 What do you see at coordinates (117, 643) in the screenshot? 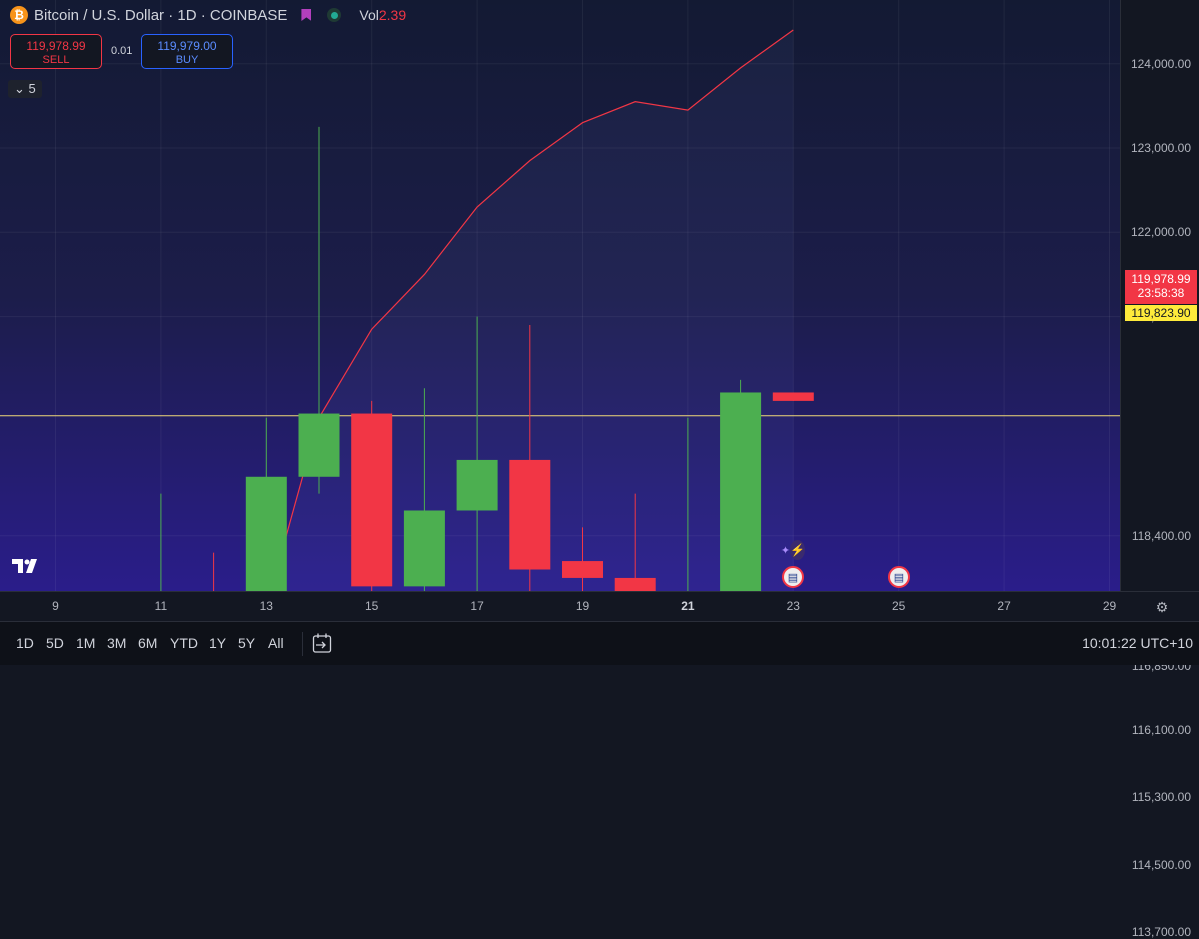
I see `range-button-3m: 3M` at bounding box center [117, 643].